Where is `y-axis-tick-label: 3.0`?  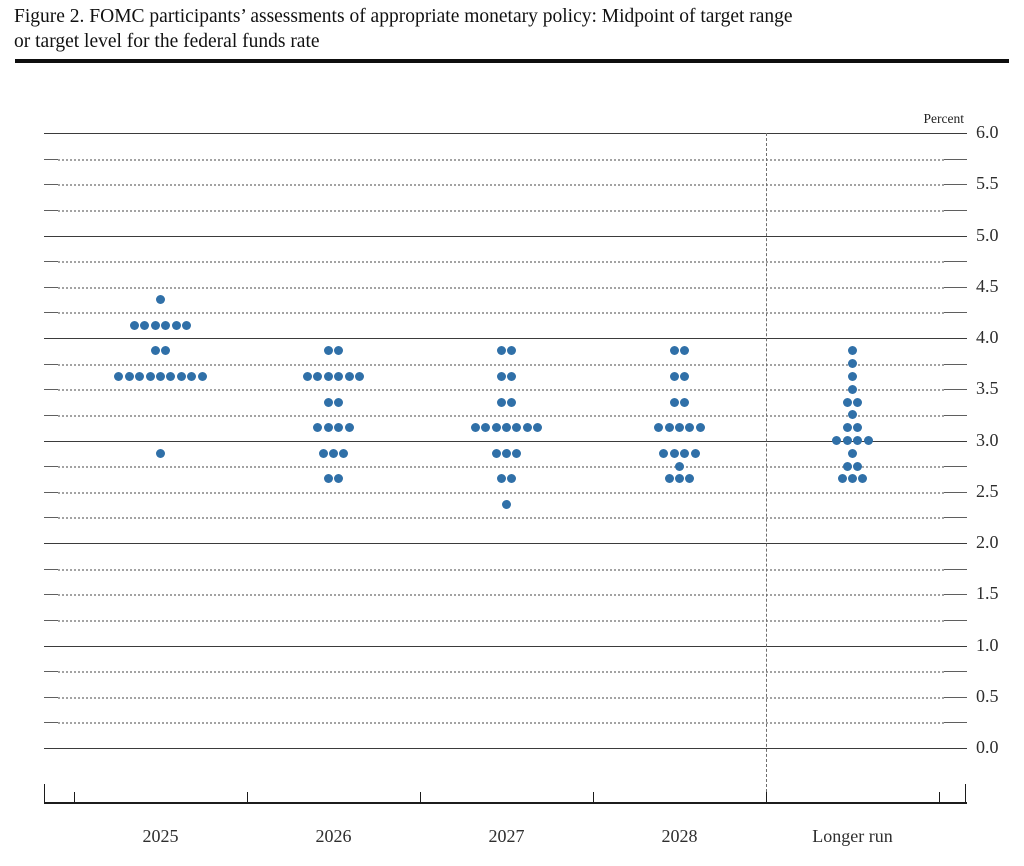
y-axis-tick-label: 3.0 is located at coordinates (987, 439).